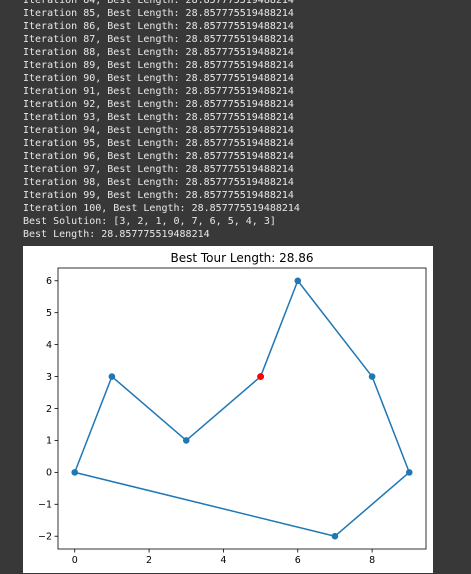 This screenshot has height=574, width=471. Describe the element at coordinates (260, 376) in the screenshot. I see `start-point` at that location.